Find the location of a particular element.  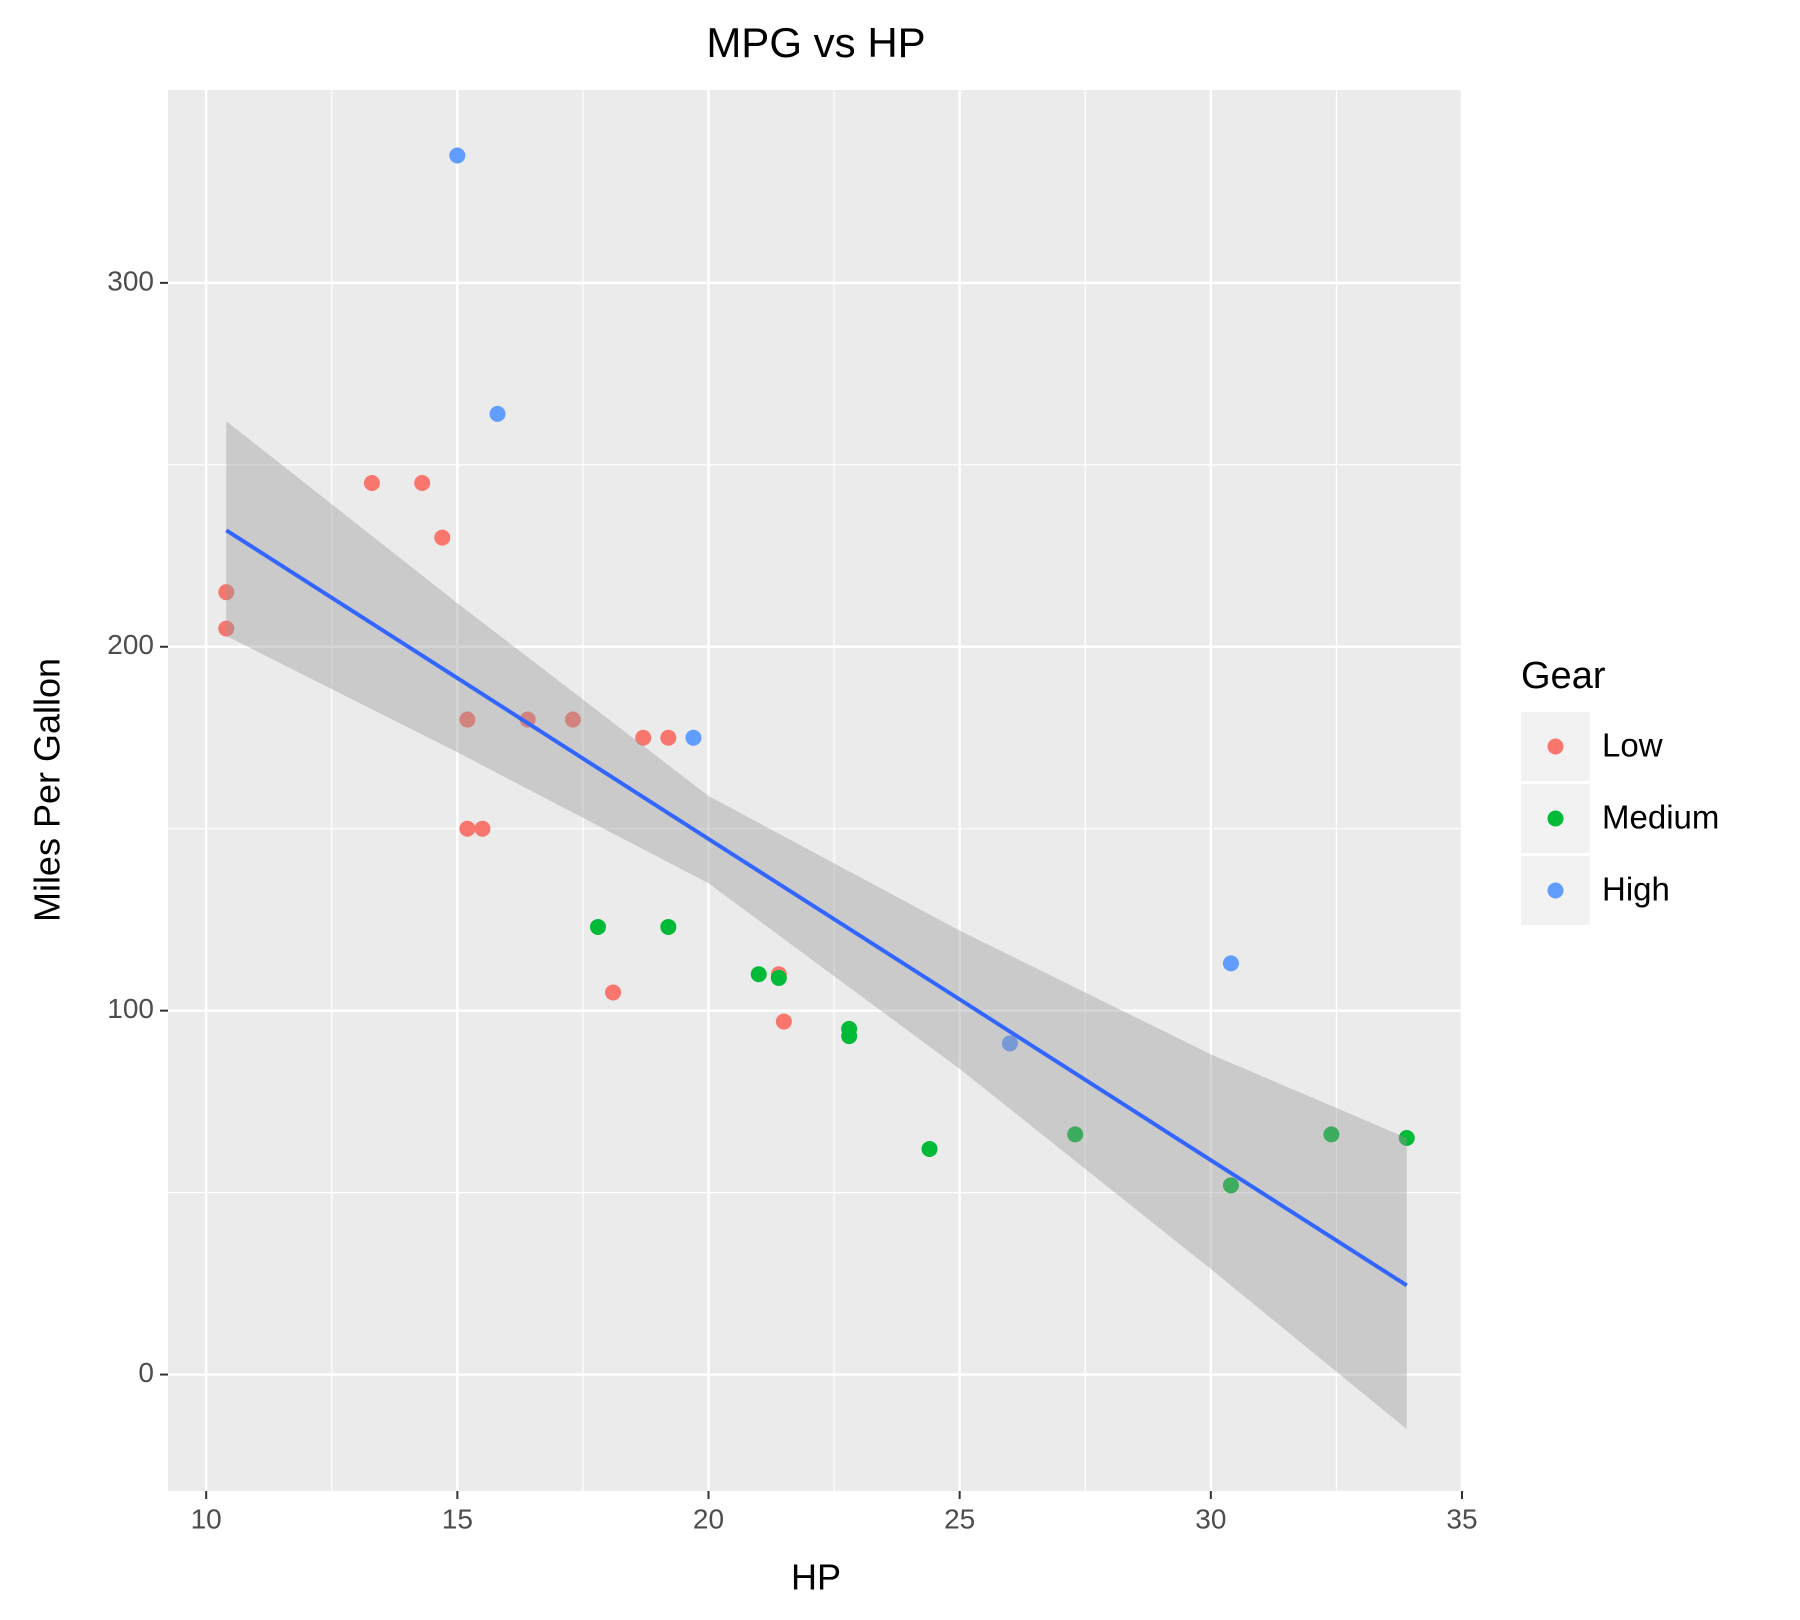

legend-label: Low is located at coordinates (1632, 745).